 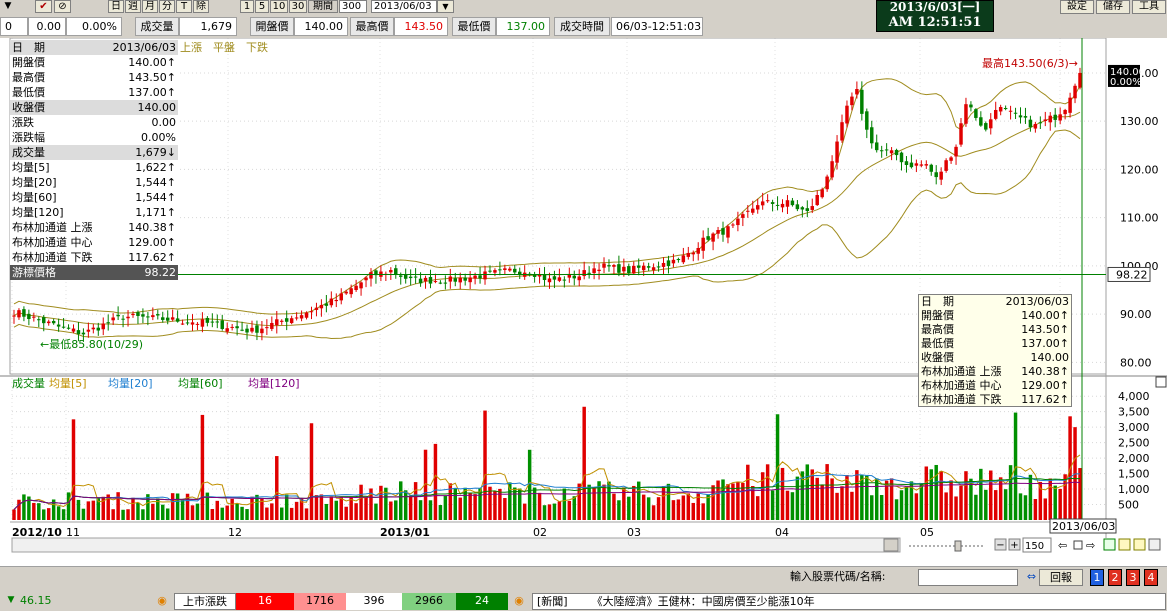 I want to click on chevron-down-icon: ▼, so click(x=445, y=6).